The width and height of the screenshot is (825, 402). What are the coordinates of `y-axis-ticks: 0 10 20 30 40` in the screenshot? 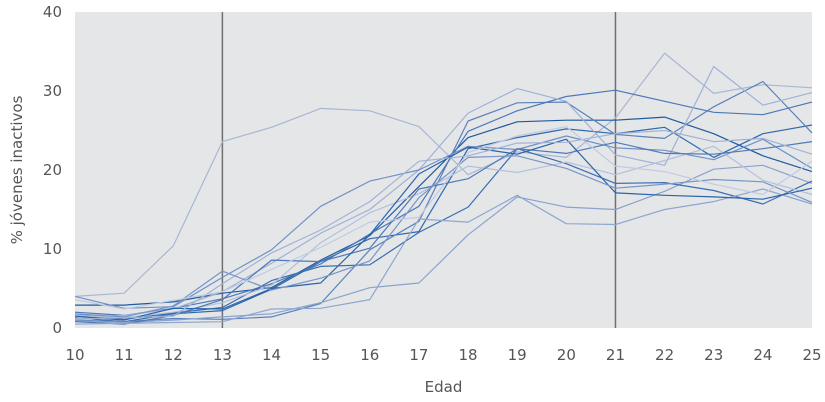 It's located at (52, 170).